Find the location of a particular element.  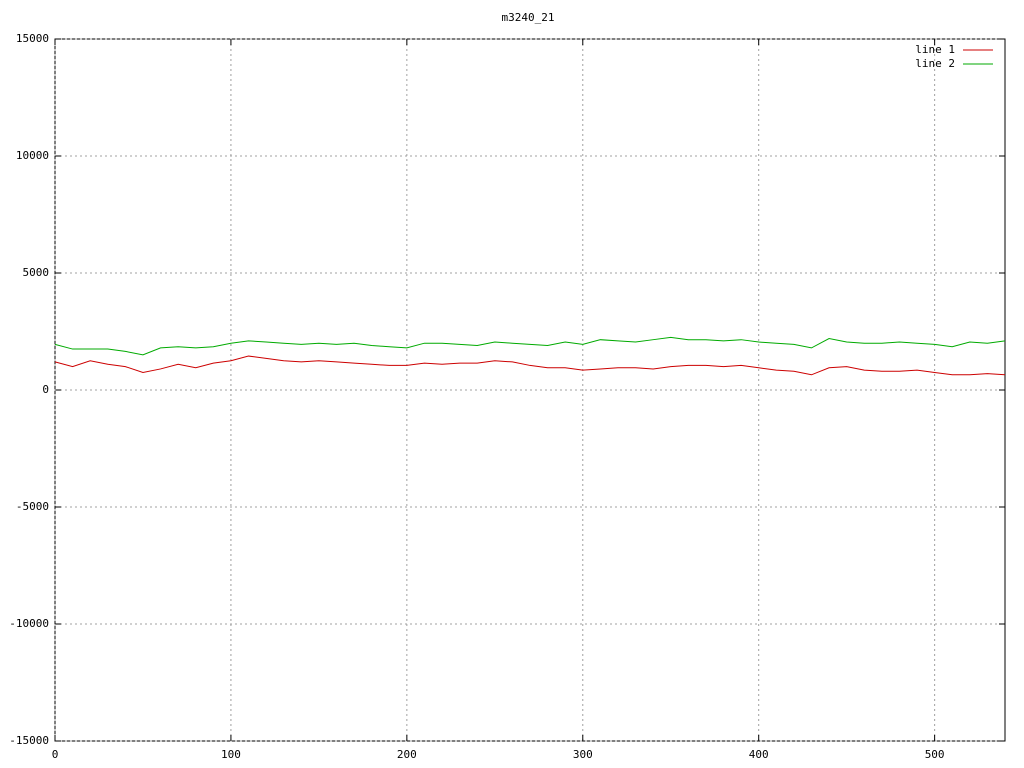

x-tick-label: 500 is located at coordinates (935, 754).